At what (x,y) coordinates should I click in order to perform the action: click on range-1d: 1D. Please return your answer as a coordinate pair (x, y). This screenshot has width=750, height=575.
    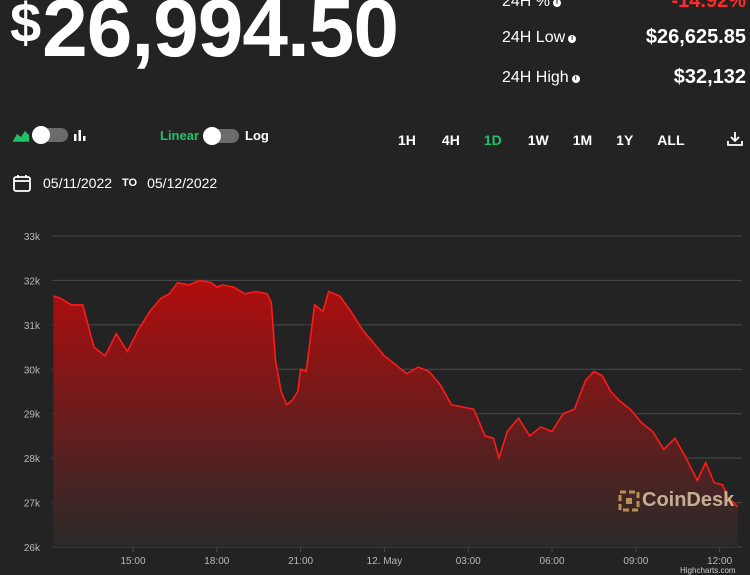
    Looking at the image, I should click on (492, 140).